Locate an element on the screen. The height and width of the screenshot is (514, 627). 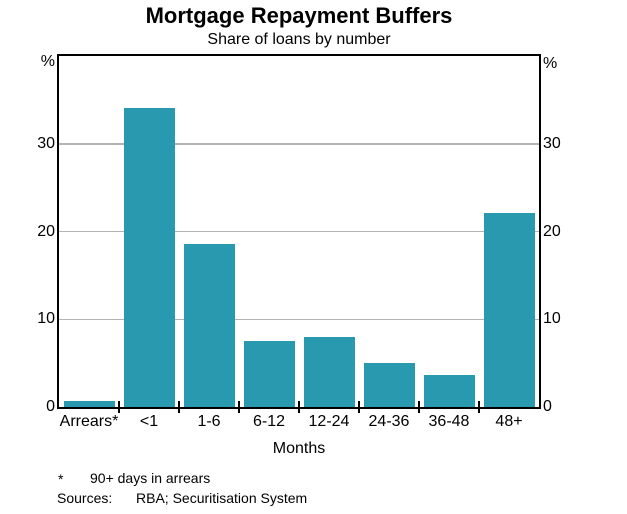
y-tick-label-right: 30 is located at coordinates (552, 143).